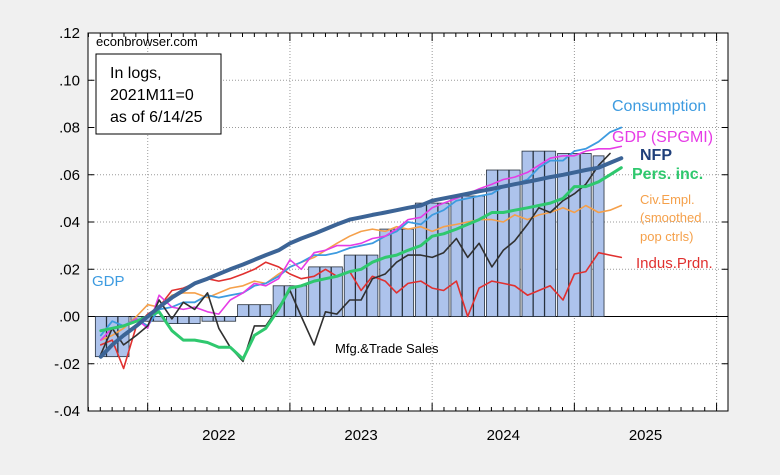 Image resolution: width=780 pixels, height=475 pixels. Describe the element at coordinates (218, 435) in the screenshot. I see `x-tick-label: 2022` at that location.